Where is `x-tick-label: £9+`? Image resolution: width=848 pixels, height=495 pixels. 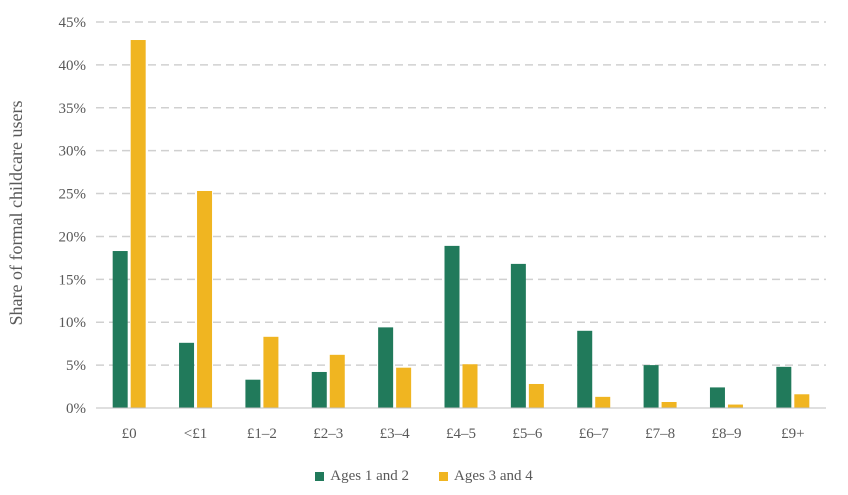 x-tick-label: £9+ is located at coordinates (792, 434).